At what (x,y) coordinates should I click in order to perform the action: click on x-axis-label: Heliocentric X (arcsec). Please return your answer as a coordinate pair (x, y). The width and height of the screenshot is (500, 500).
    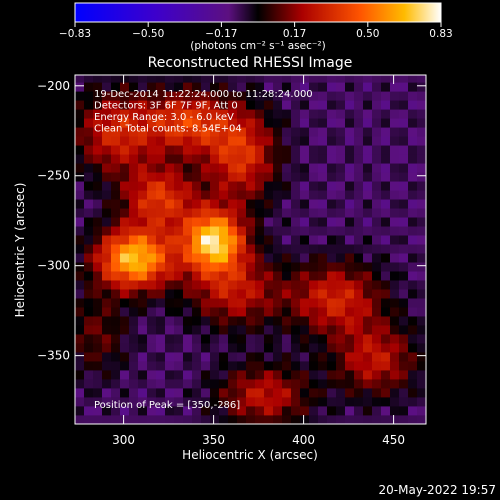
    Looking at the image, I should click on (250, 455).